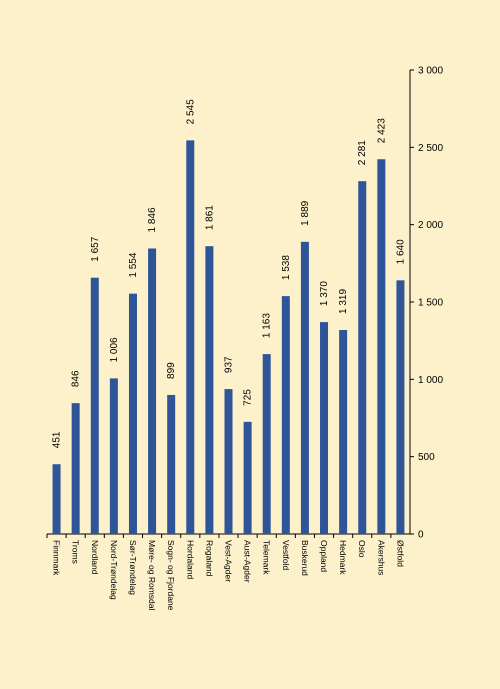 The width and height of the screenshot is (500, 689). I want to click on y-tick-label: 2 500, so click(430, 148).